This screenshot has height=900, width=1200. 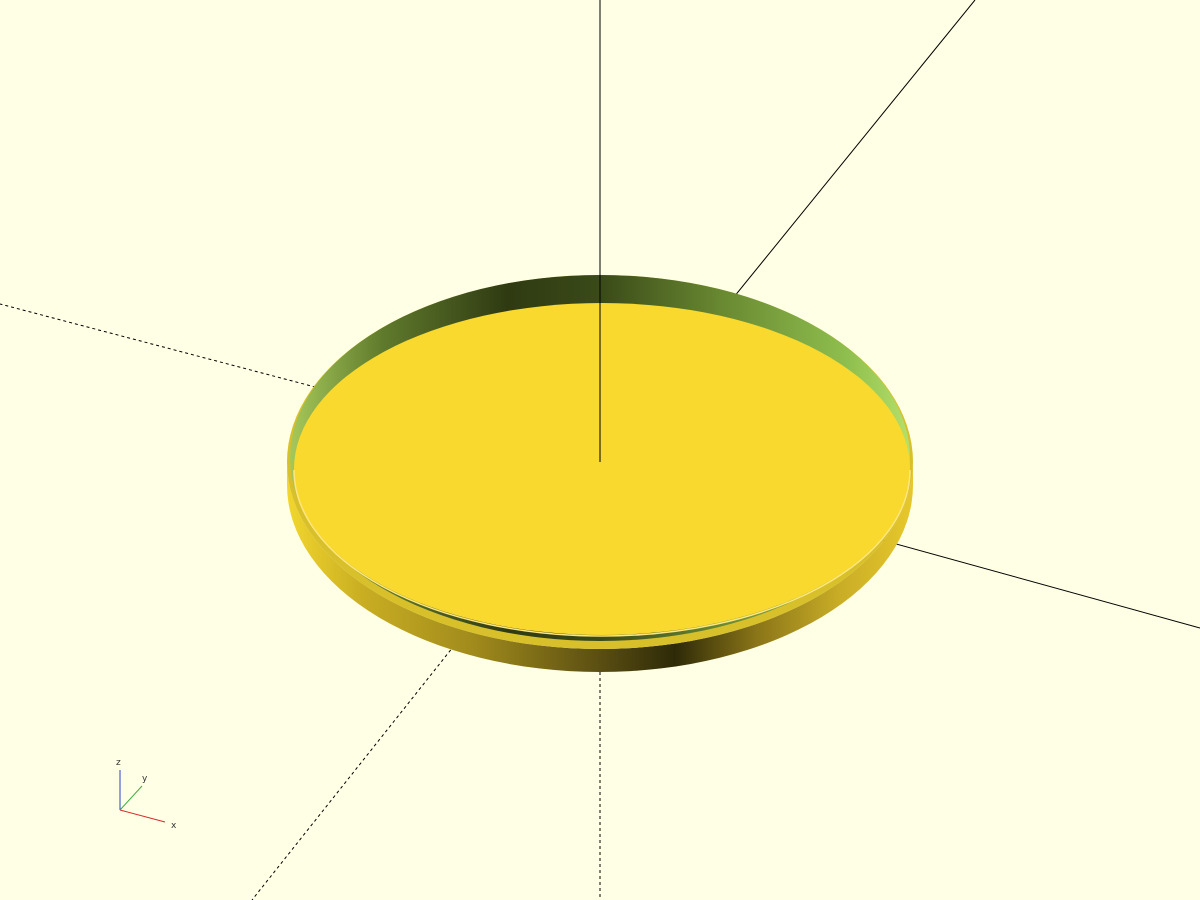 I want to click on axes-indicator: z y x, so click(x=146, y=794).